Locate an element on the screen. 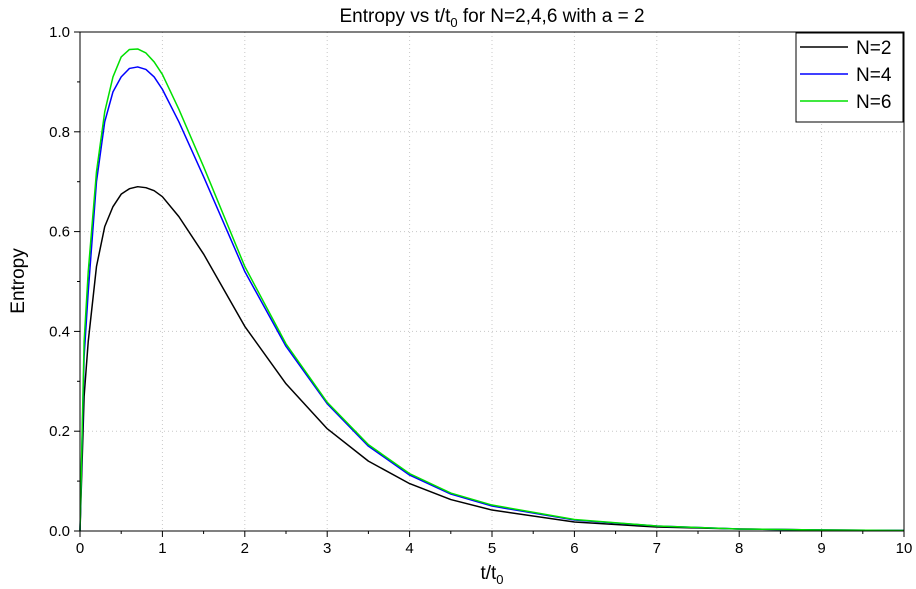 This screenshot has height=589, width=916. x-tick-label: 7 is located at coordinates (657, 548).